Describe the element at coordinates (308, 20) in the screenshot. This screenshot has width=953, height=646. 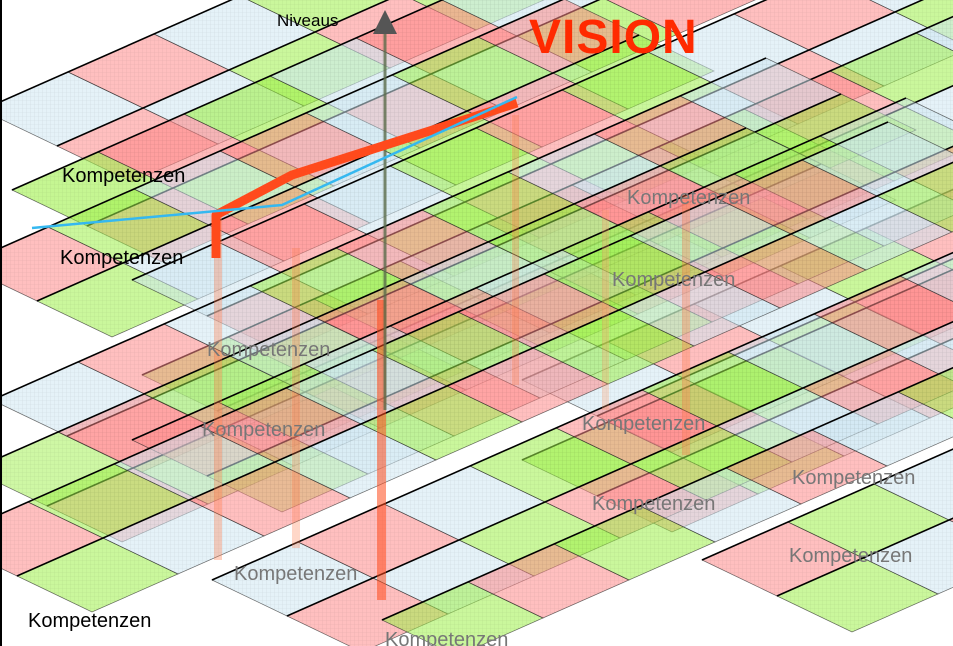
I see `niveaus-axis-label: Niveaus` at that location.